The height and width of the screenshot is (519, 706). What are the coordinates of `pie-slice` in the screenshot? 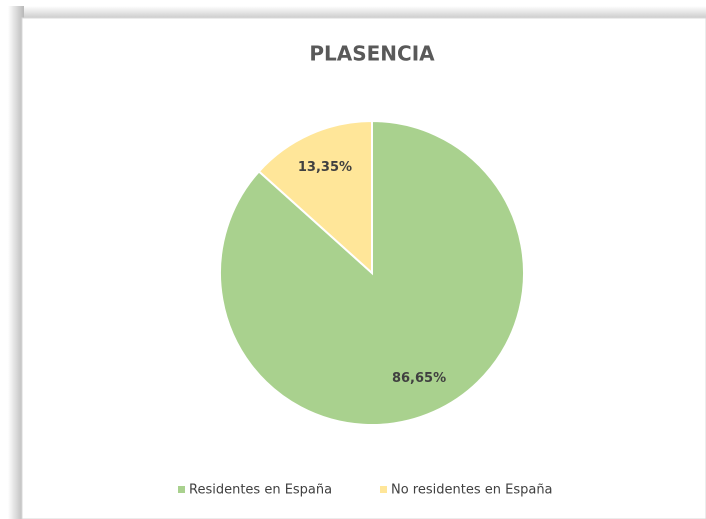 It's located at (315, 197).